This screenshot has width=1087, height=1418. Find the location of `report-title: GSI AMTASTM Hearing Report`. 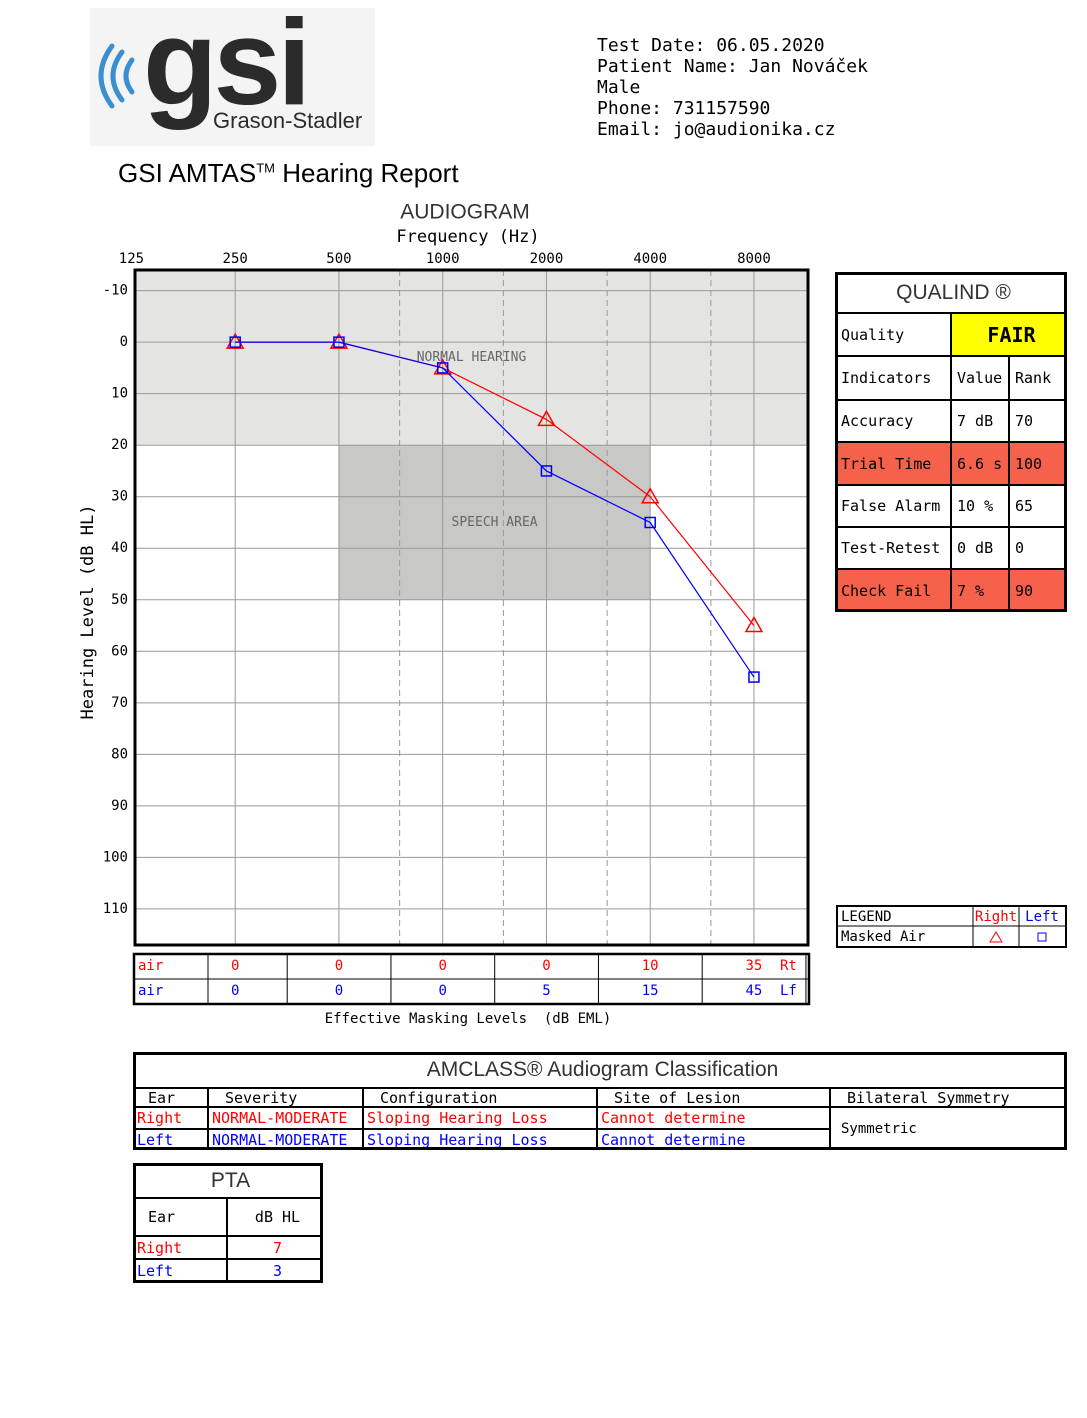

report-title: GSI AMTASTM Hearing Report is located at coordinates (288, 173).